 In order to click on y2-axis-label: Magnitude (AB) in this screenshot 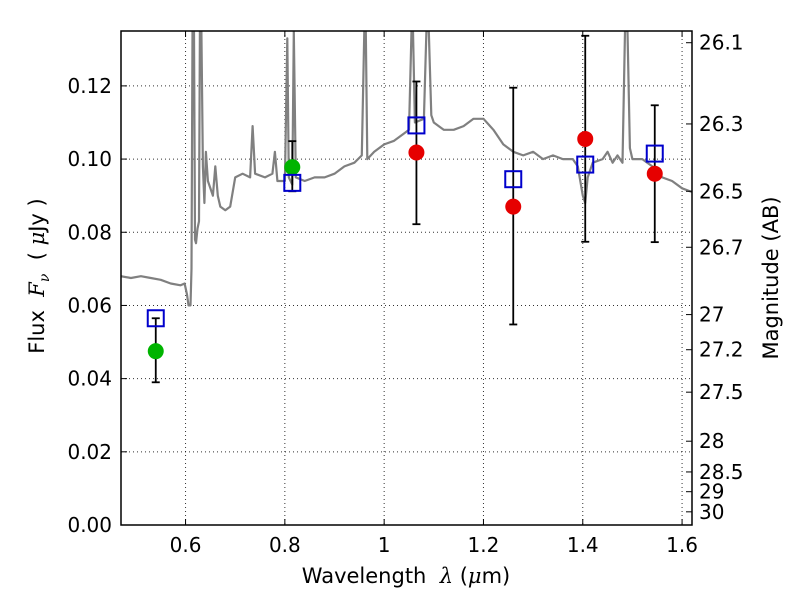, I will do `click(771, 277)`.